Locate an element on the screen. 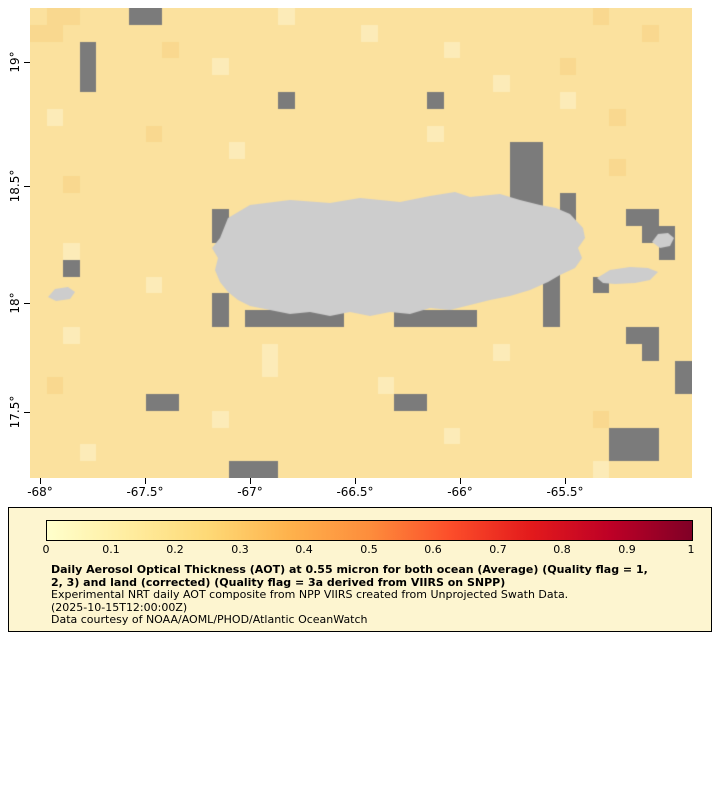 This screenshot has width=720, height=800. lon-label: -66.5° is located at coordinates (355, 492).